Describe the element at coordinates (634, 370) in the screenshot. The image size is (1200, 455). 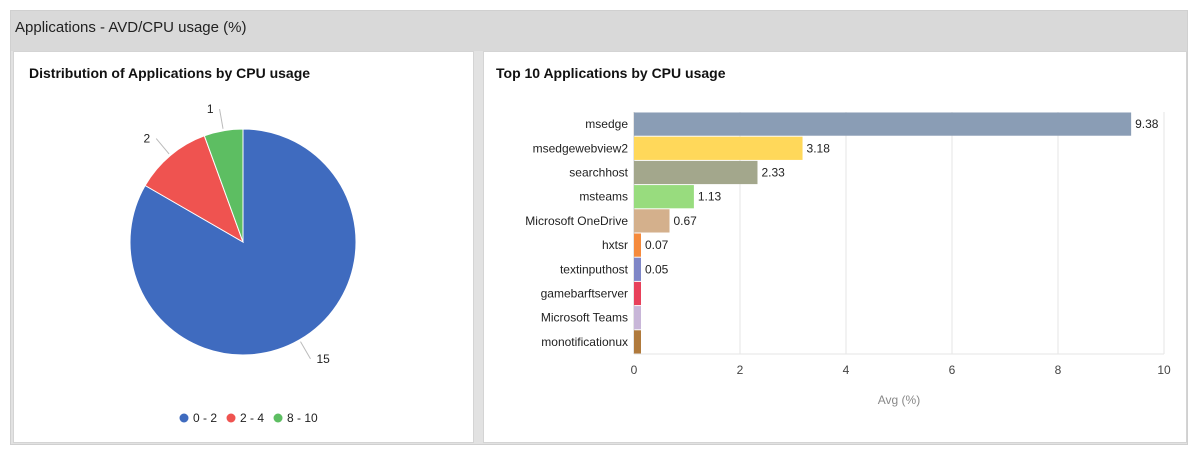
I see `x-tick-label: 0` at that location.